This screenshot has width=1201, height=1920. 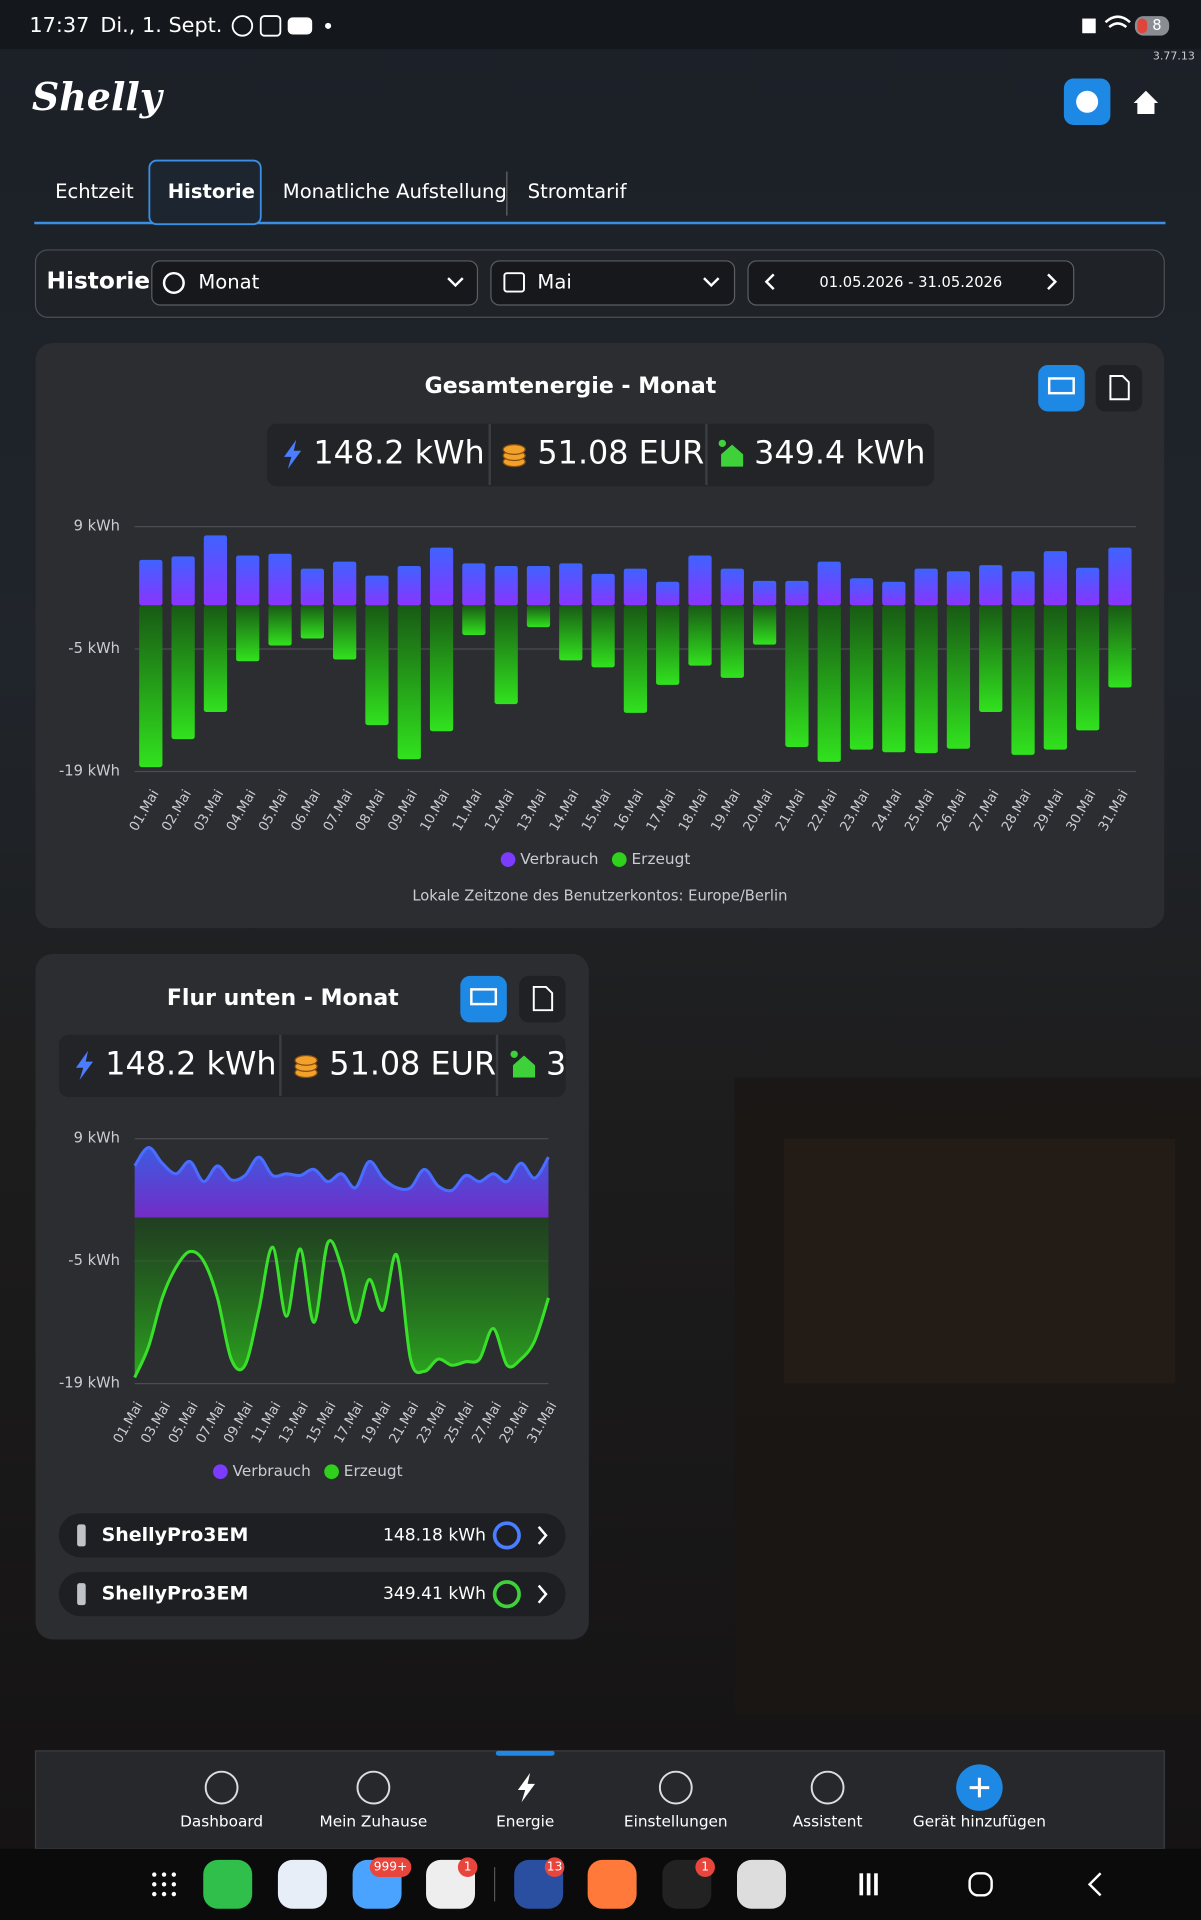 What do you see at coordinates (979, 1821) in the screenshot?
I see `nav-label: Gerät hinzufügen` at bounding box center [979, 1821].